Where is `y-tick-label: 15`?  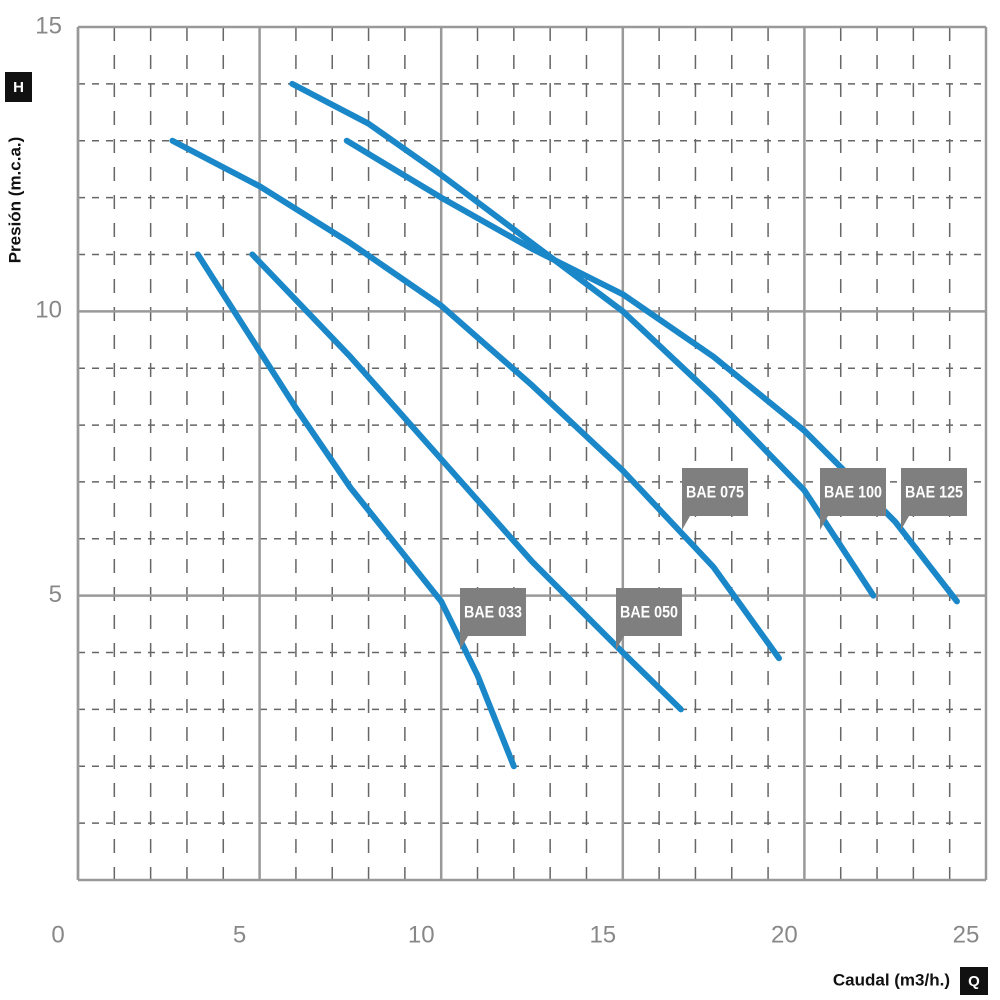
y-tick-label: 15 is located at coordinates (48, 25).